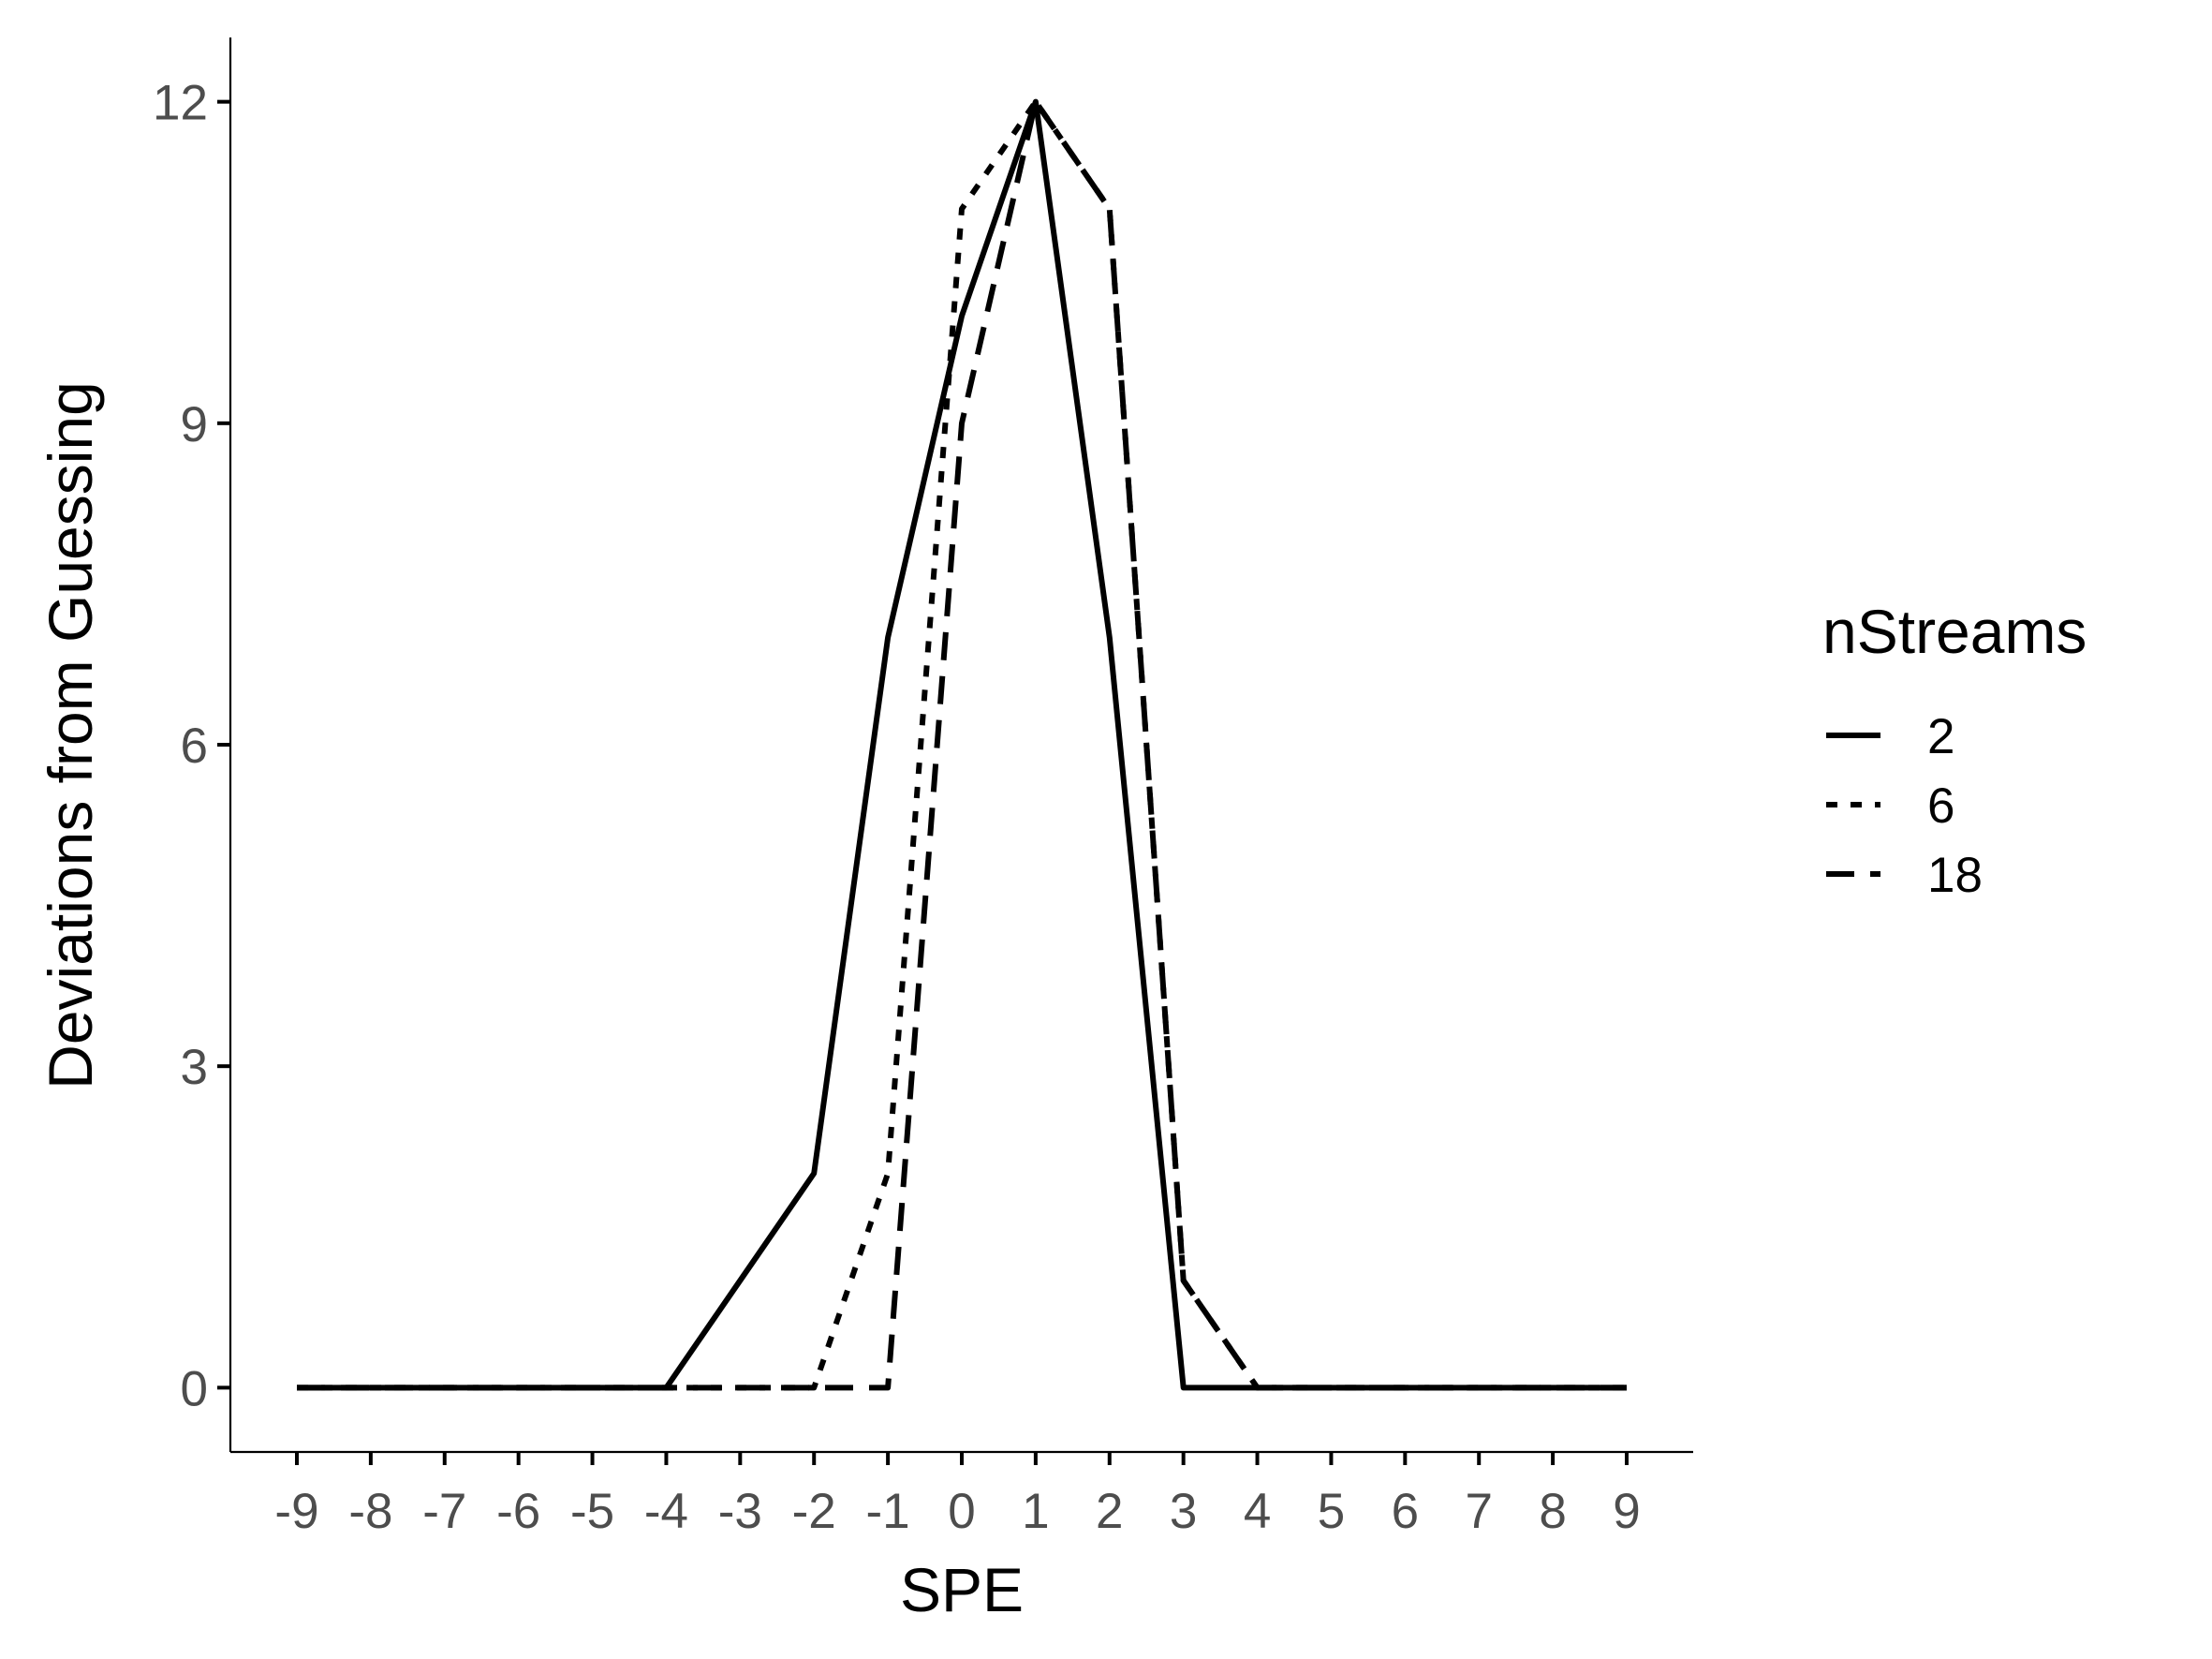  What do you see at coordinates (962, 1590) in the screenshot?
I see `x-axis-title: SPE` at bounding box center [962, 1590].